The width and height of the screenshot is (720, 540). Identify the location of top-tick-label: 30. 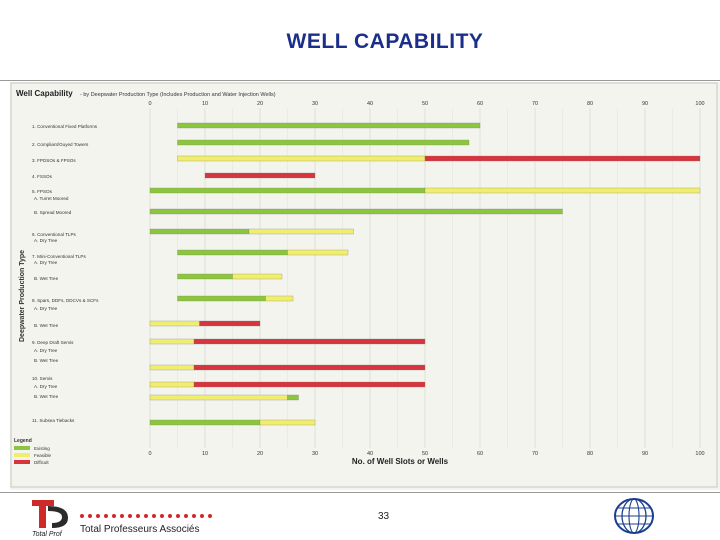
(315, 104).